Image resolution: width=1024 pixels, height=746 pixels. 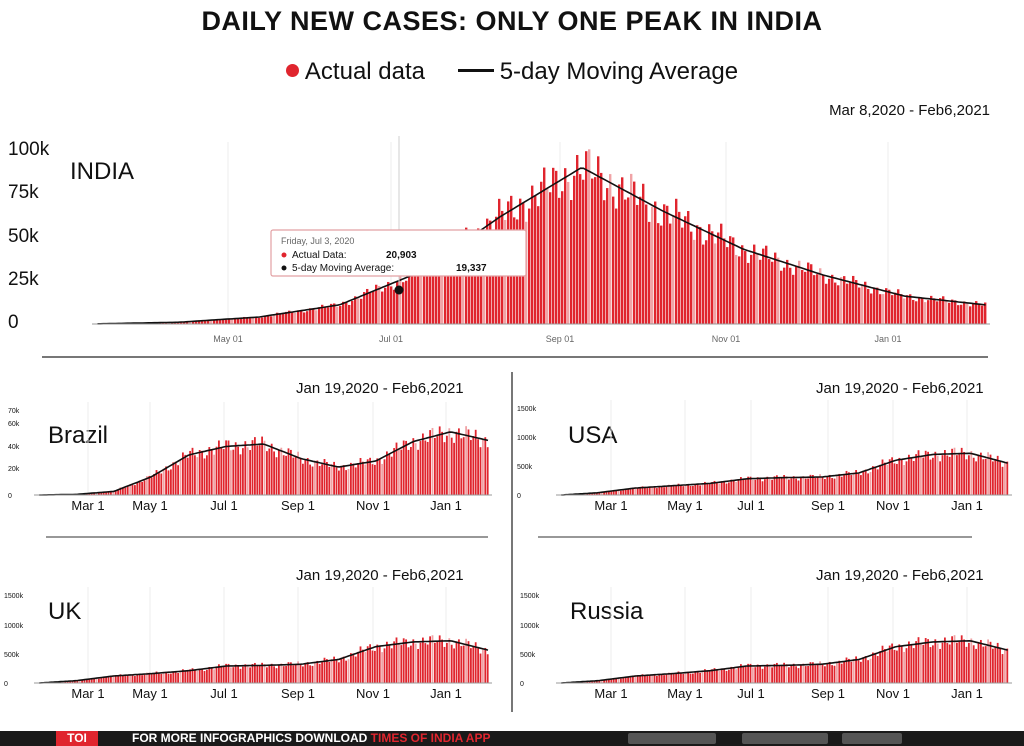 I want to click on india-x-tick-label: Jan 01, so click(x=887, y=339).